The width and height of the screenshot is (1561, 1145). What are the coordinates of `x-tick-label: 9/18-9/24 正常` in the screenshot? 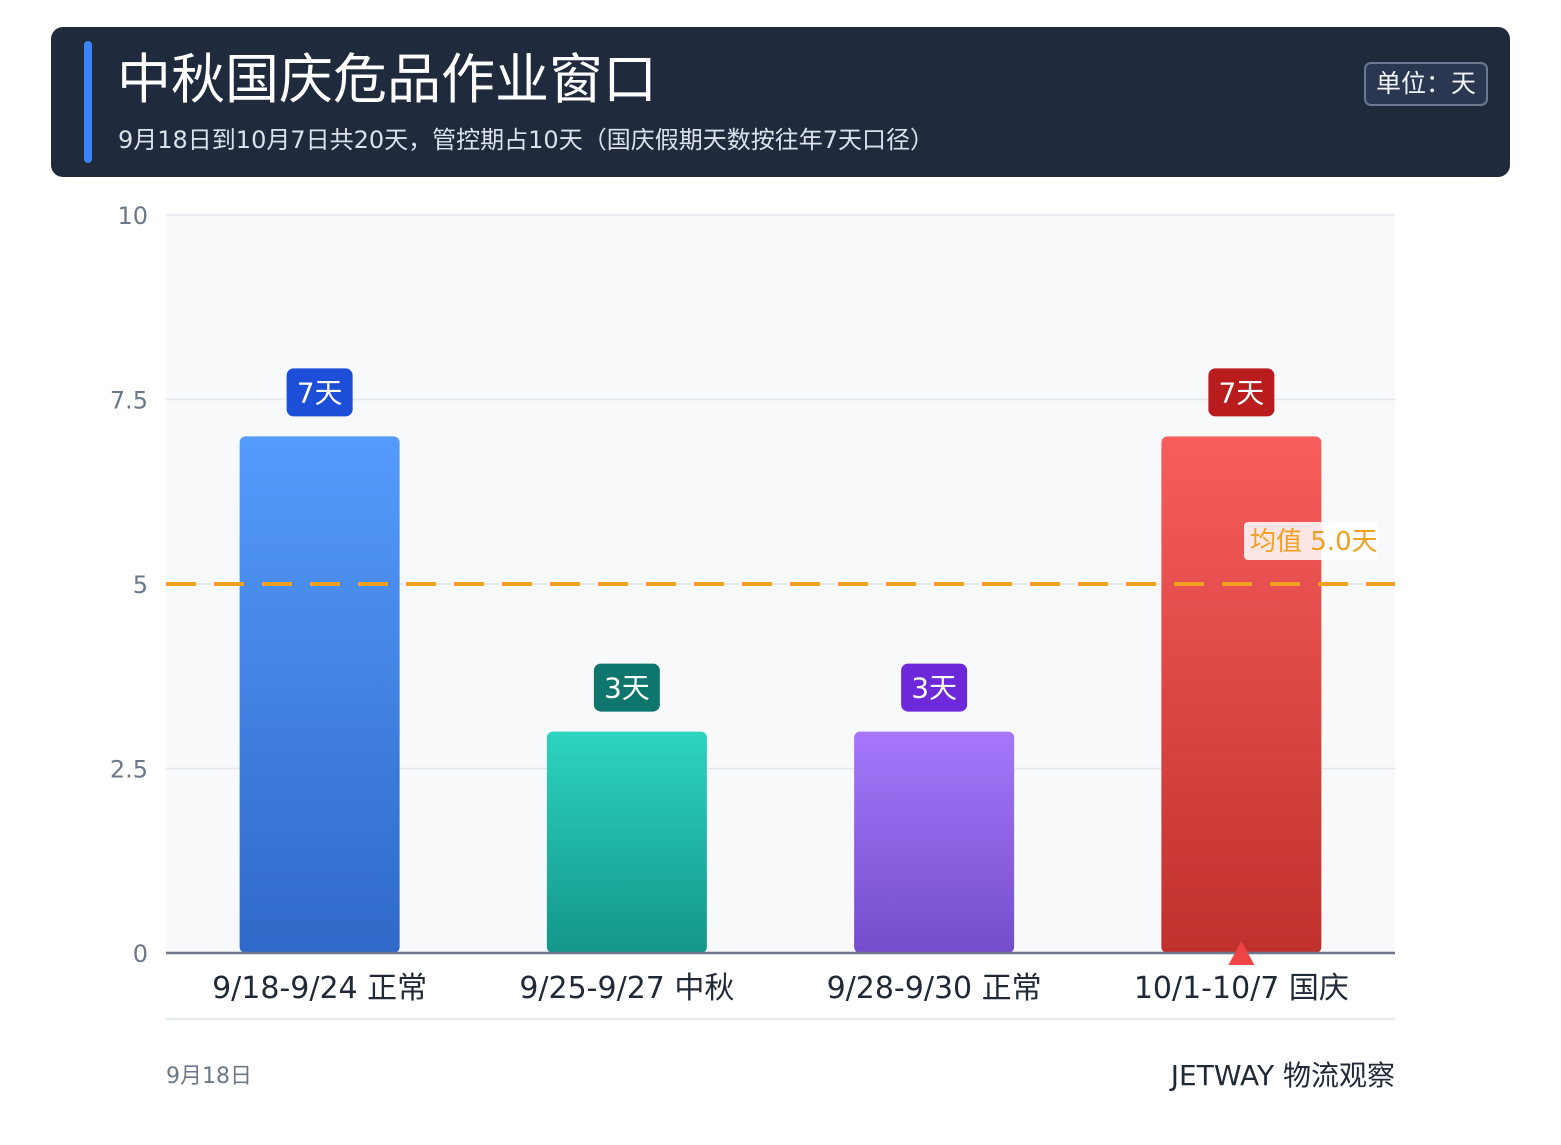 It's located at (319, 988).